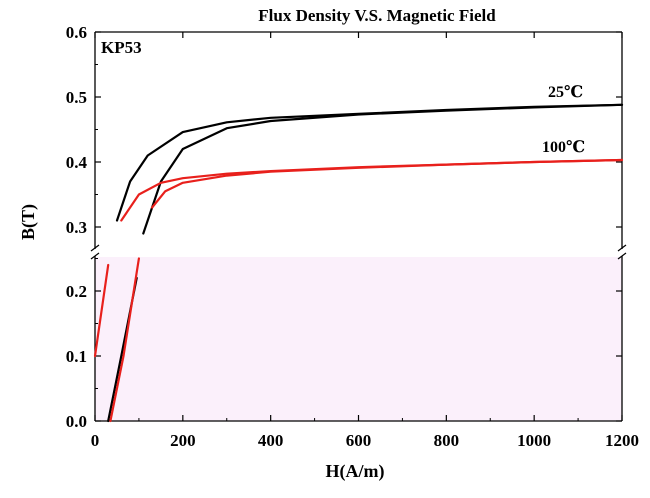 The width and height of the screenshot is (650, 498). I want to click on y-tick-label: 0.3, so click(76, 227).